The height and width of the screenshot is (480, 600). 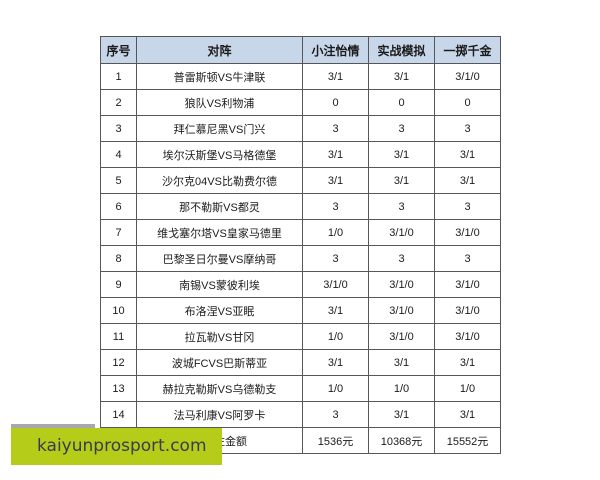 I want to click on total-plan-large: 15552元, so click(x=467, y=440).